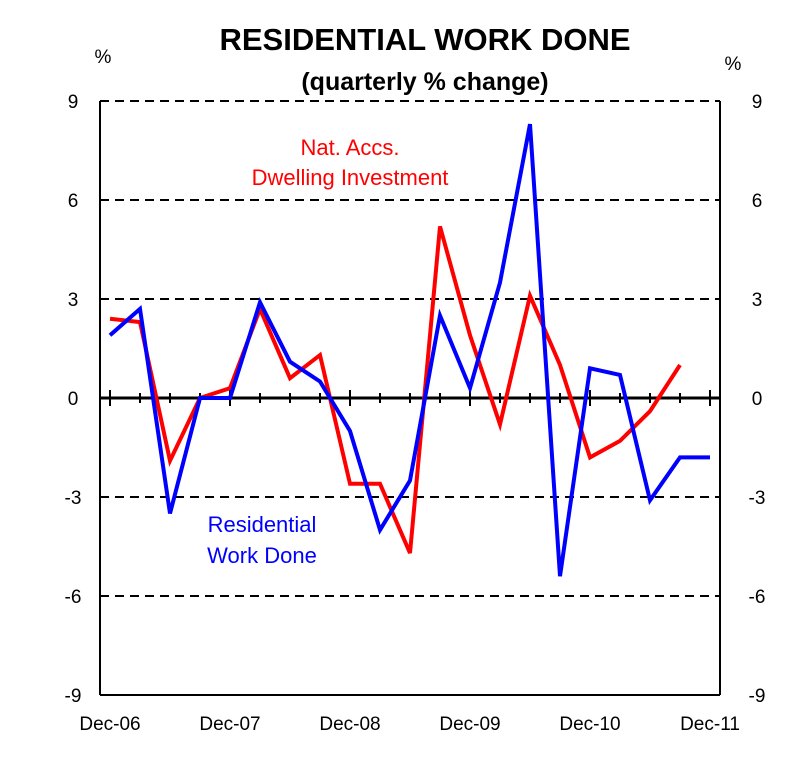 This screenshot has width=800, height=775. What do you see at coordinates (262, 555) in the screenshot?
I see `annotation-residential-line-2: Work Done` at bounding box center [262, 555].